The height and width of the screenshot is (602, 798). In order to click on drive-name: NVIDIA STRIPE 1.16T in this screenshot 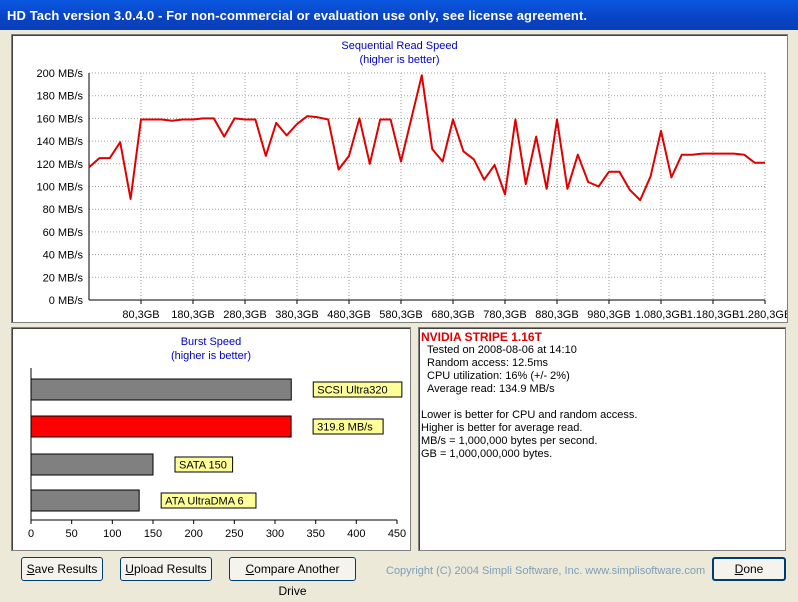, I will do `click(481, 337)`.